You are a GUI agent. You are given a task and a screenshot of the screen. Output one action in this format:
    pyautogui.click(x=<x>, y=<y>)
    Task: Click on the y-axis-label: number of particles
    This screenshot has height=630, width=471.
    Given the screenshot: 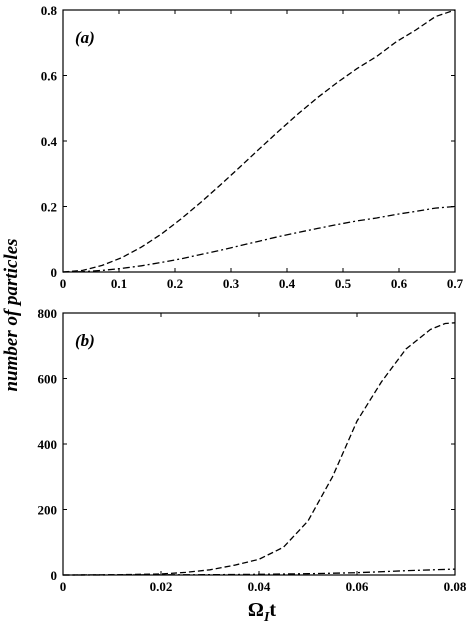 What is the action you would take?
    pyautogui.click(x=11, y=314)
    